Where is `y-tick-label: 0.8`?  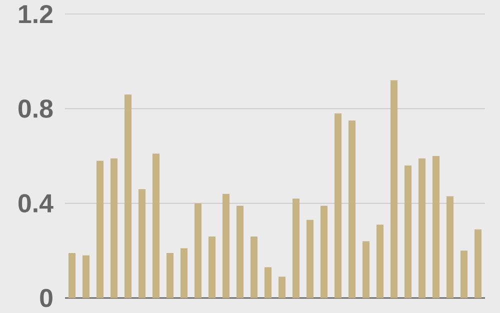 y-tick-label: 0.8 is located at coordinates (35, 108).